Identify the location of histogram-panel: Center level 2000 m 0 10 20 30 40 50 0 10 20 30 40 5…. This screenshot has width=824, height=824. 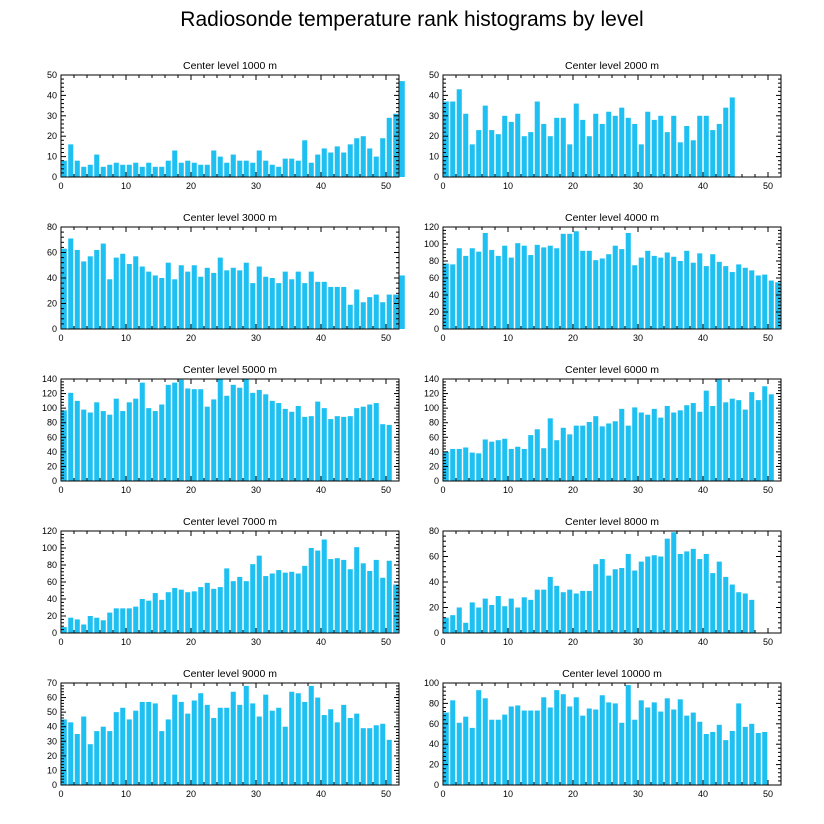
(605, 125).